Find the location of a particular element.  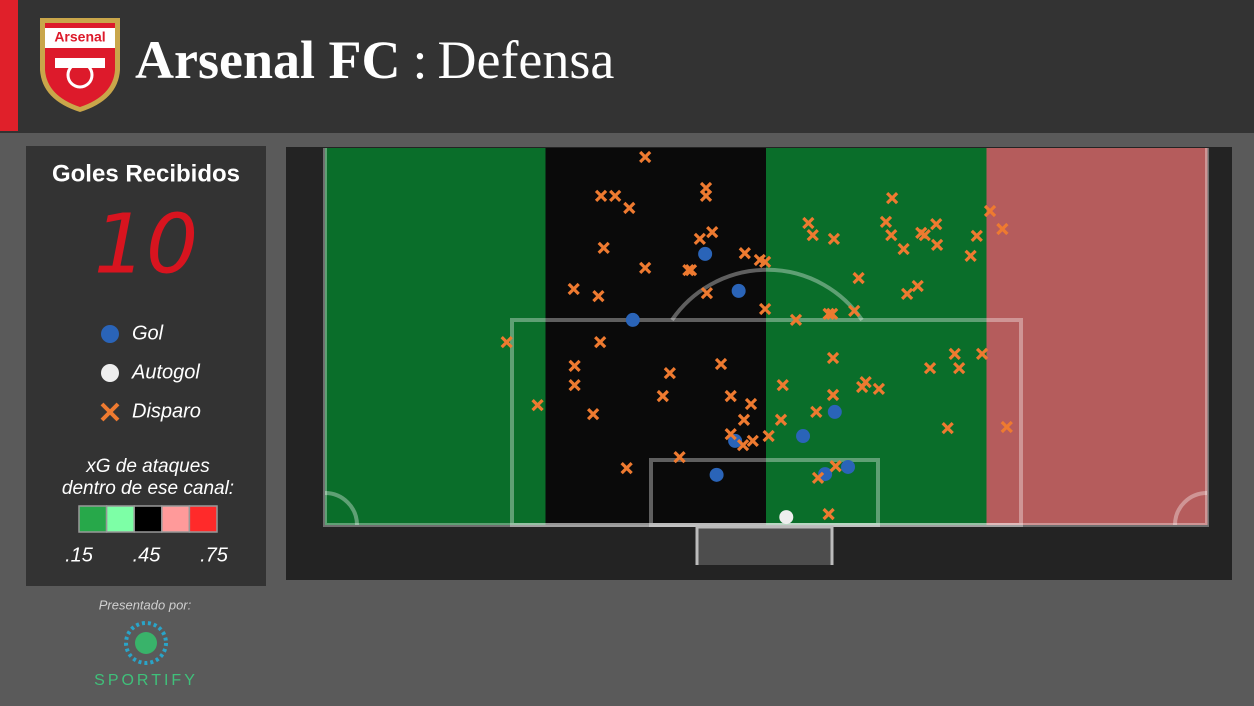

title: Arsenal FC: Defensa is located at coordinates (374, 60).